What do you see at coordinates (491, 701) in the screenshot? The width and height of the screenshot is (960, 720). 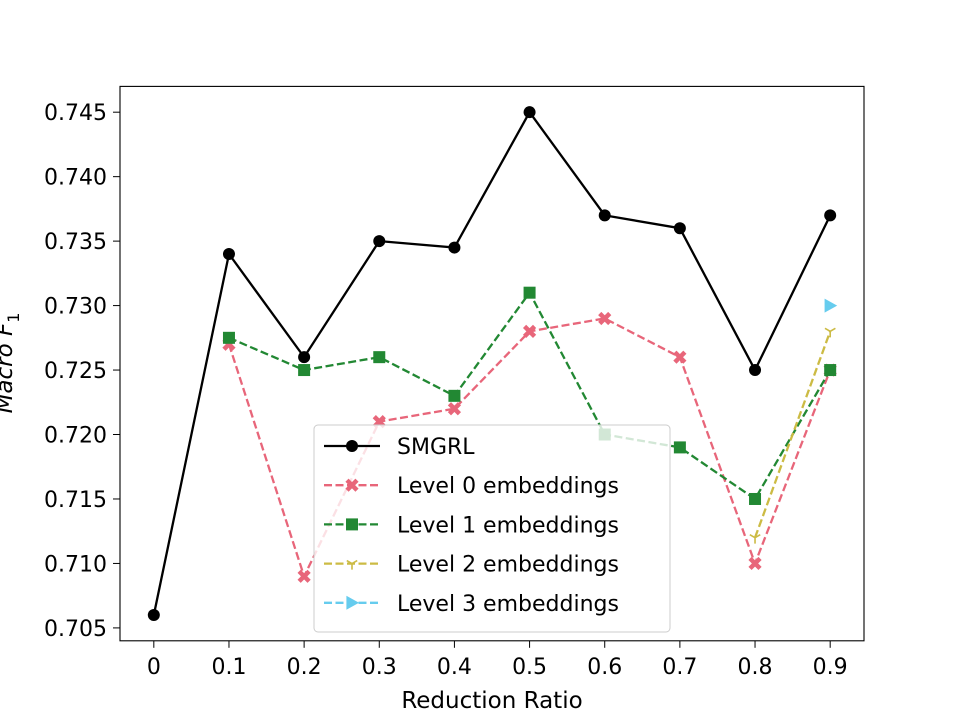 I see `x-axis-label: Reduction Ratio` at bounding box center [491, 701].